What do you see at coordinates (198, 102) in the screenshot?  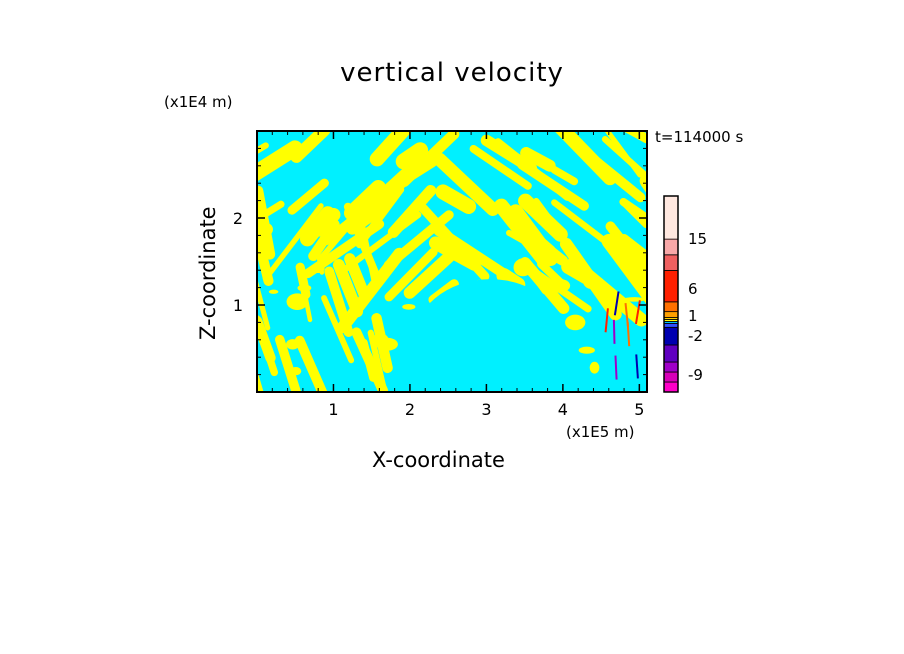 I see `z-scale-label: (x1E4 m)` at bounding box center [198, 102].